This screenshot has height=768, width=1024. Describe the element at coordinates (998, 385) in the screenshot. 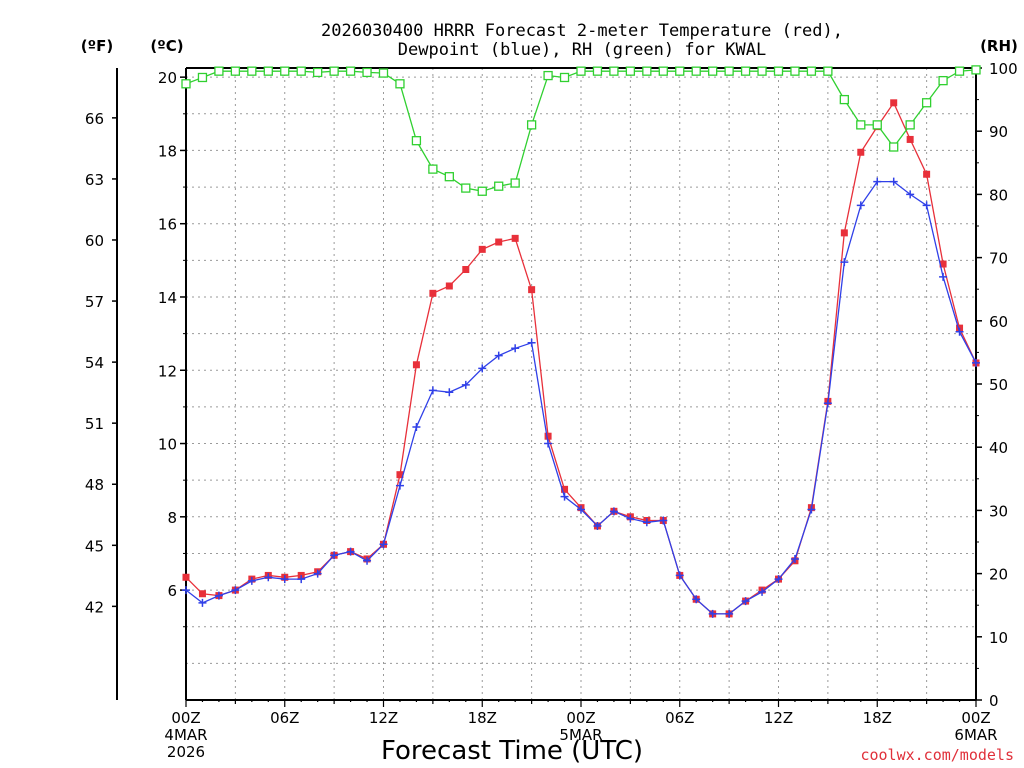

I see `rh-tick-label: 50` at that location.